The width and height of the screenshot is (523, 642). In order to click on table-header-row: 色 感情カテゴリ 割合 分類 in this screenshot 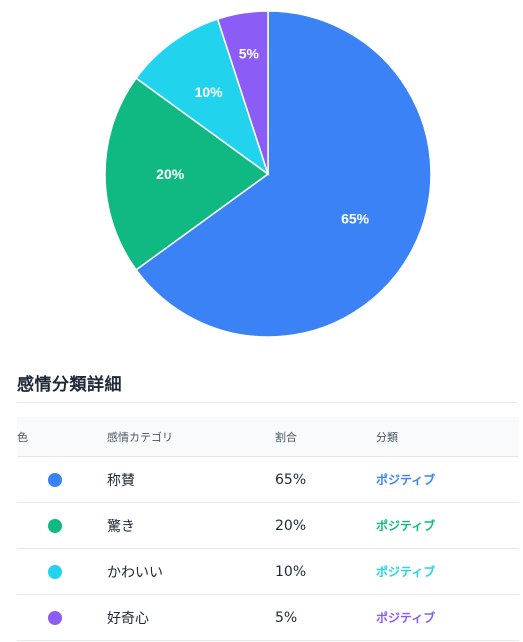, I will do `click(268, 437)`.